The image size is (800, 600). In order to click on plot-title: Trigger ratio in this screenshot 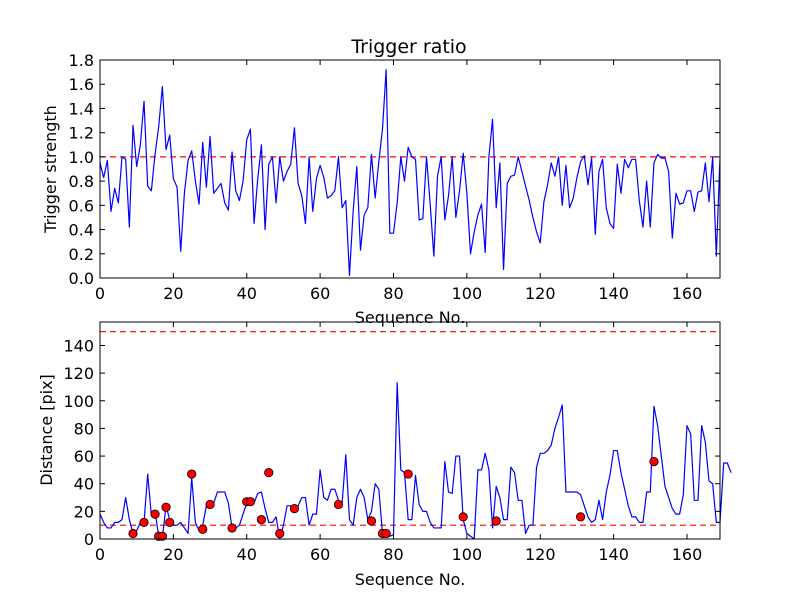, I will do `click(408, 47)`.